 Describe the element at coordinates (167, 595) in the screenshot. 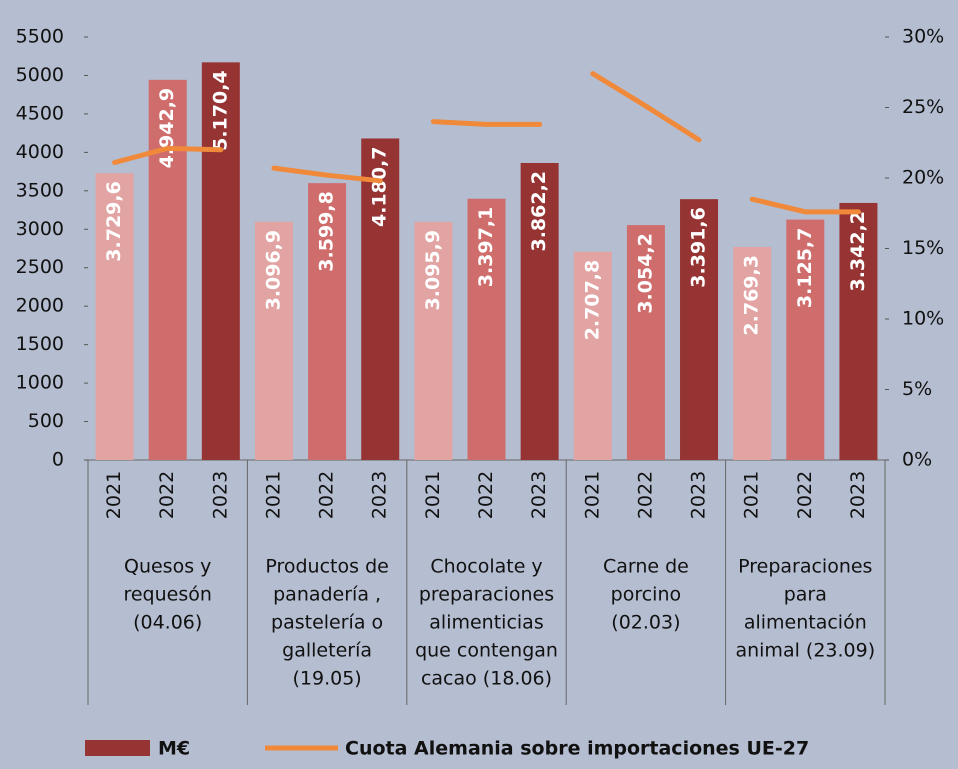

I see `group-label: requesón` at that location.